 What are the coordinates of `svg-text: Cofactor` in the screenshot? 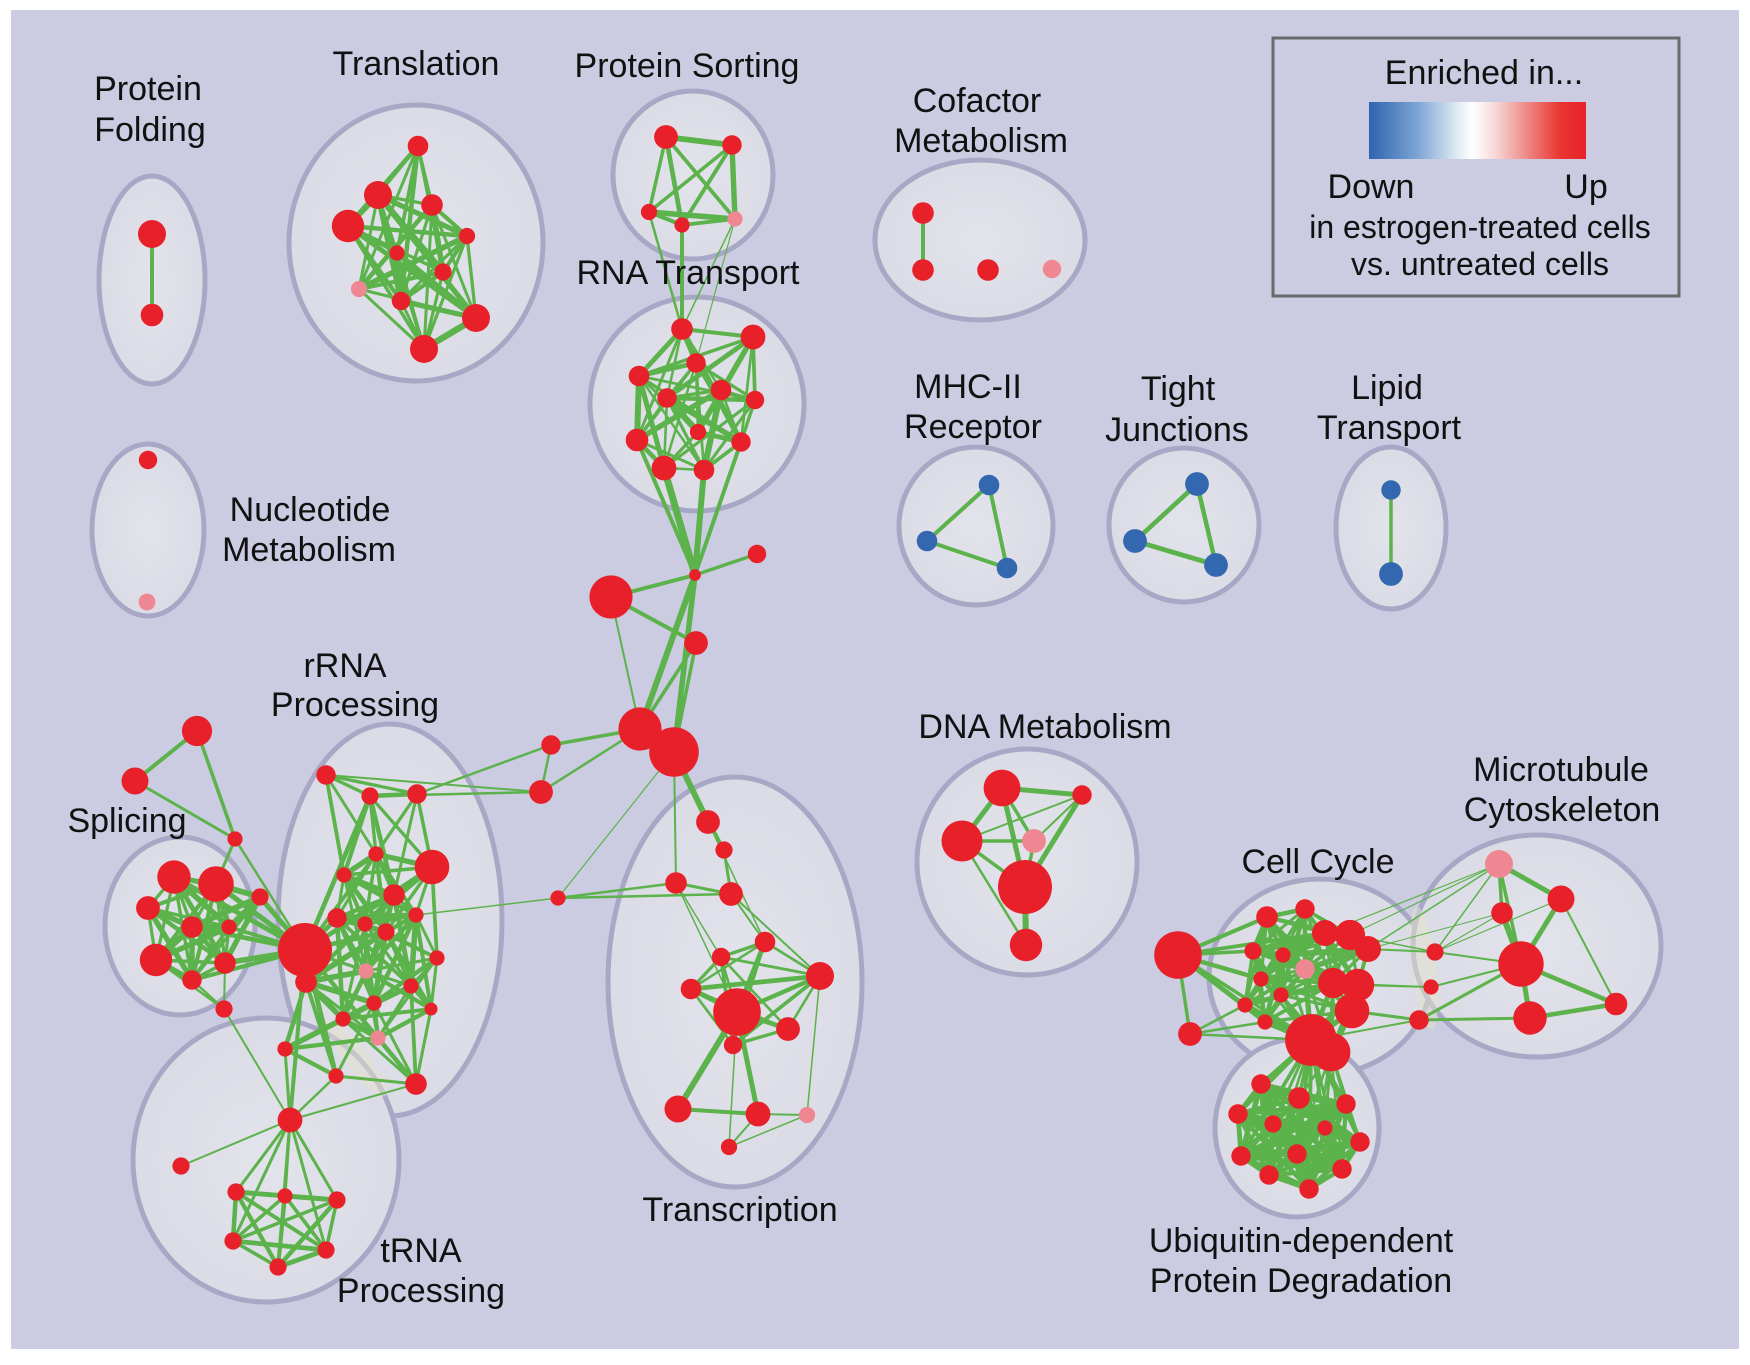 It's located at (977, 101).